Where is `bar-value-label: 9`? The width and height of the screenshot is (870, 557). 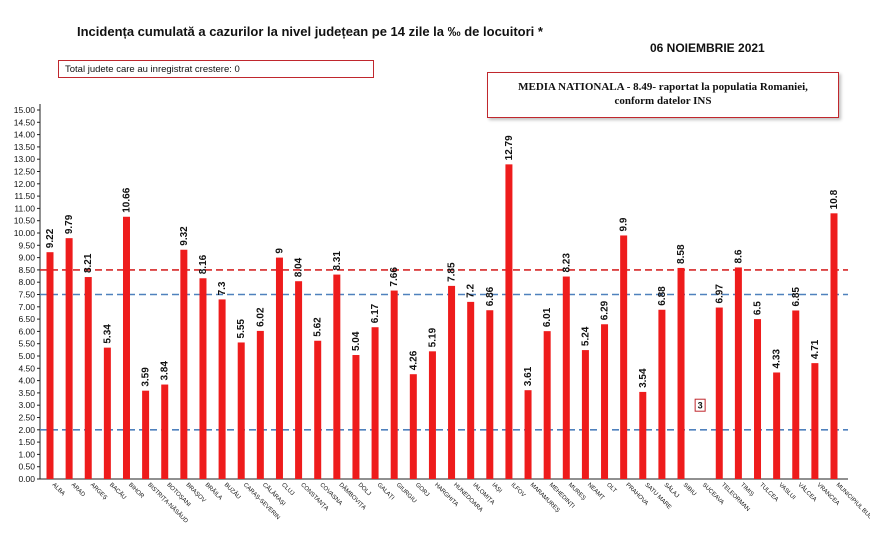 bar-value-label: 9 is located at coordinates (279, 251).